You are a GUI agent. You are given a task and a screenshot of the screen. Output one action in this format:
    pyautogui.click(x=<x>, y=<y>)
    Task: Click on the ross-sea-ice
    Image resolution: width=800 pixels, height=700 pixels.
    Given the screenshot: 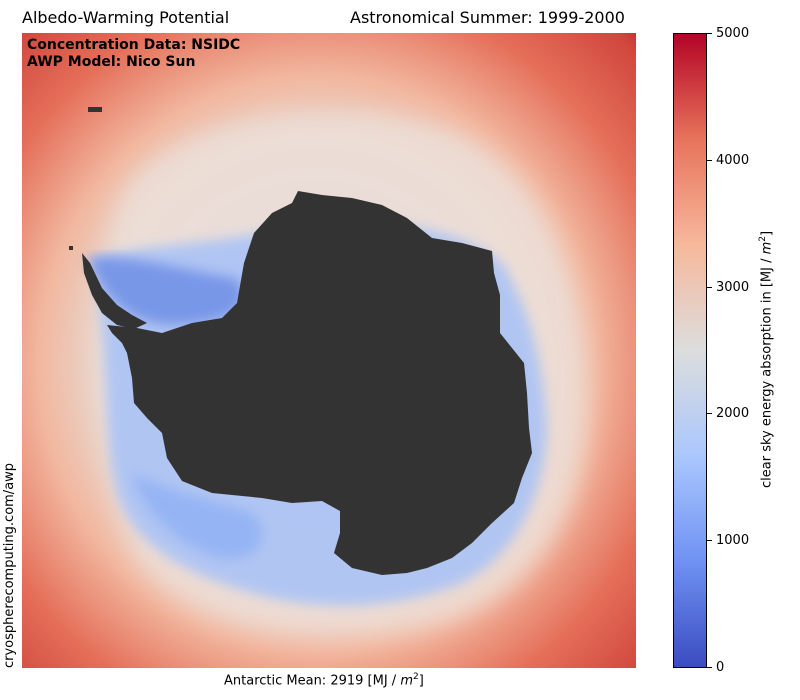 What is the action you would take?
    pyautogui.click(x=197, y=516)
    